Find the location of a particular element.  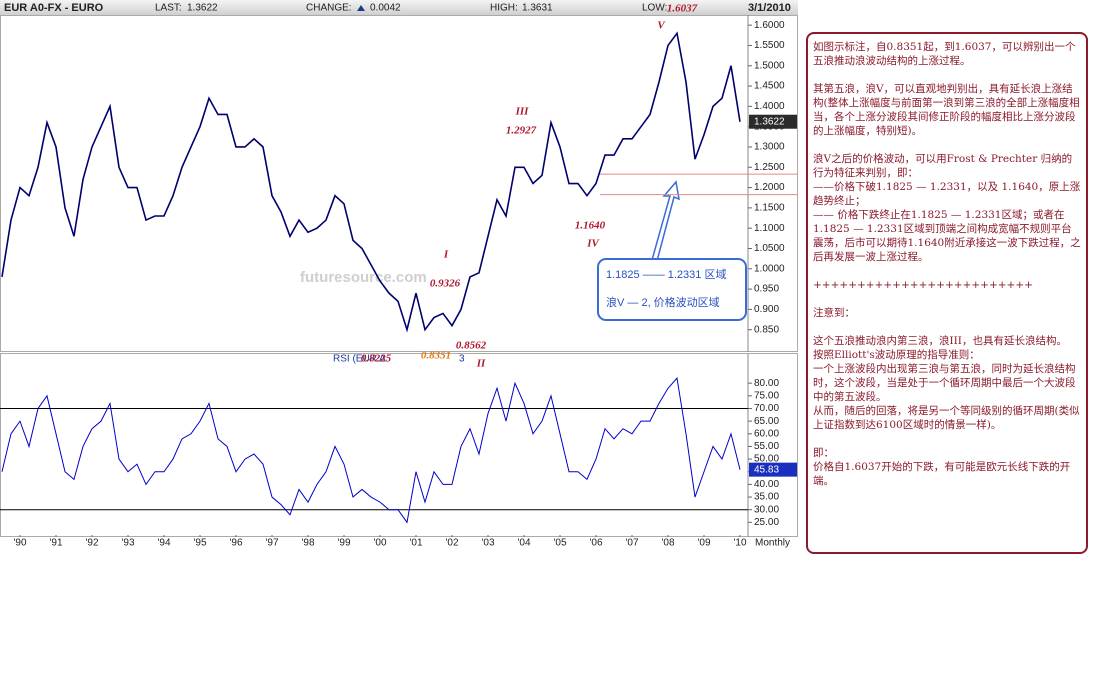

y-tick-label: 75.00 is located at coordinates (766, 395).